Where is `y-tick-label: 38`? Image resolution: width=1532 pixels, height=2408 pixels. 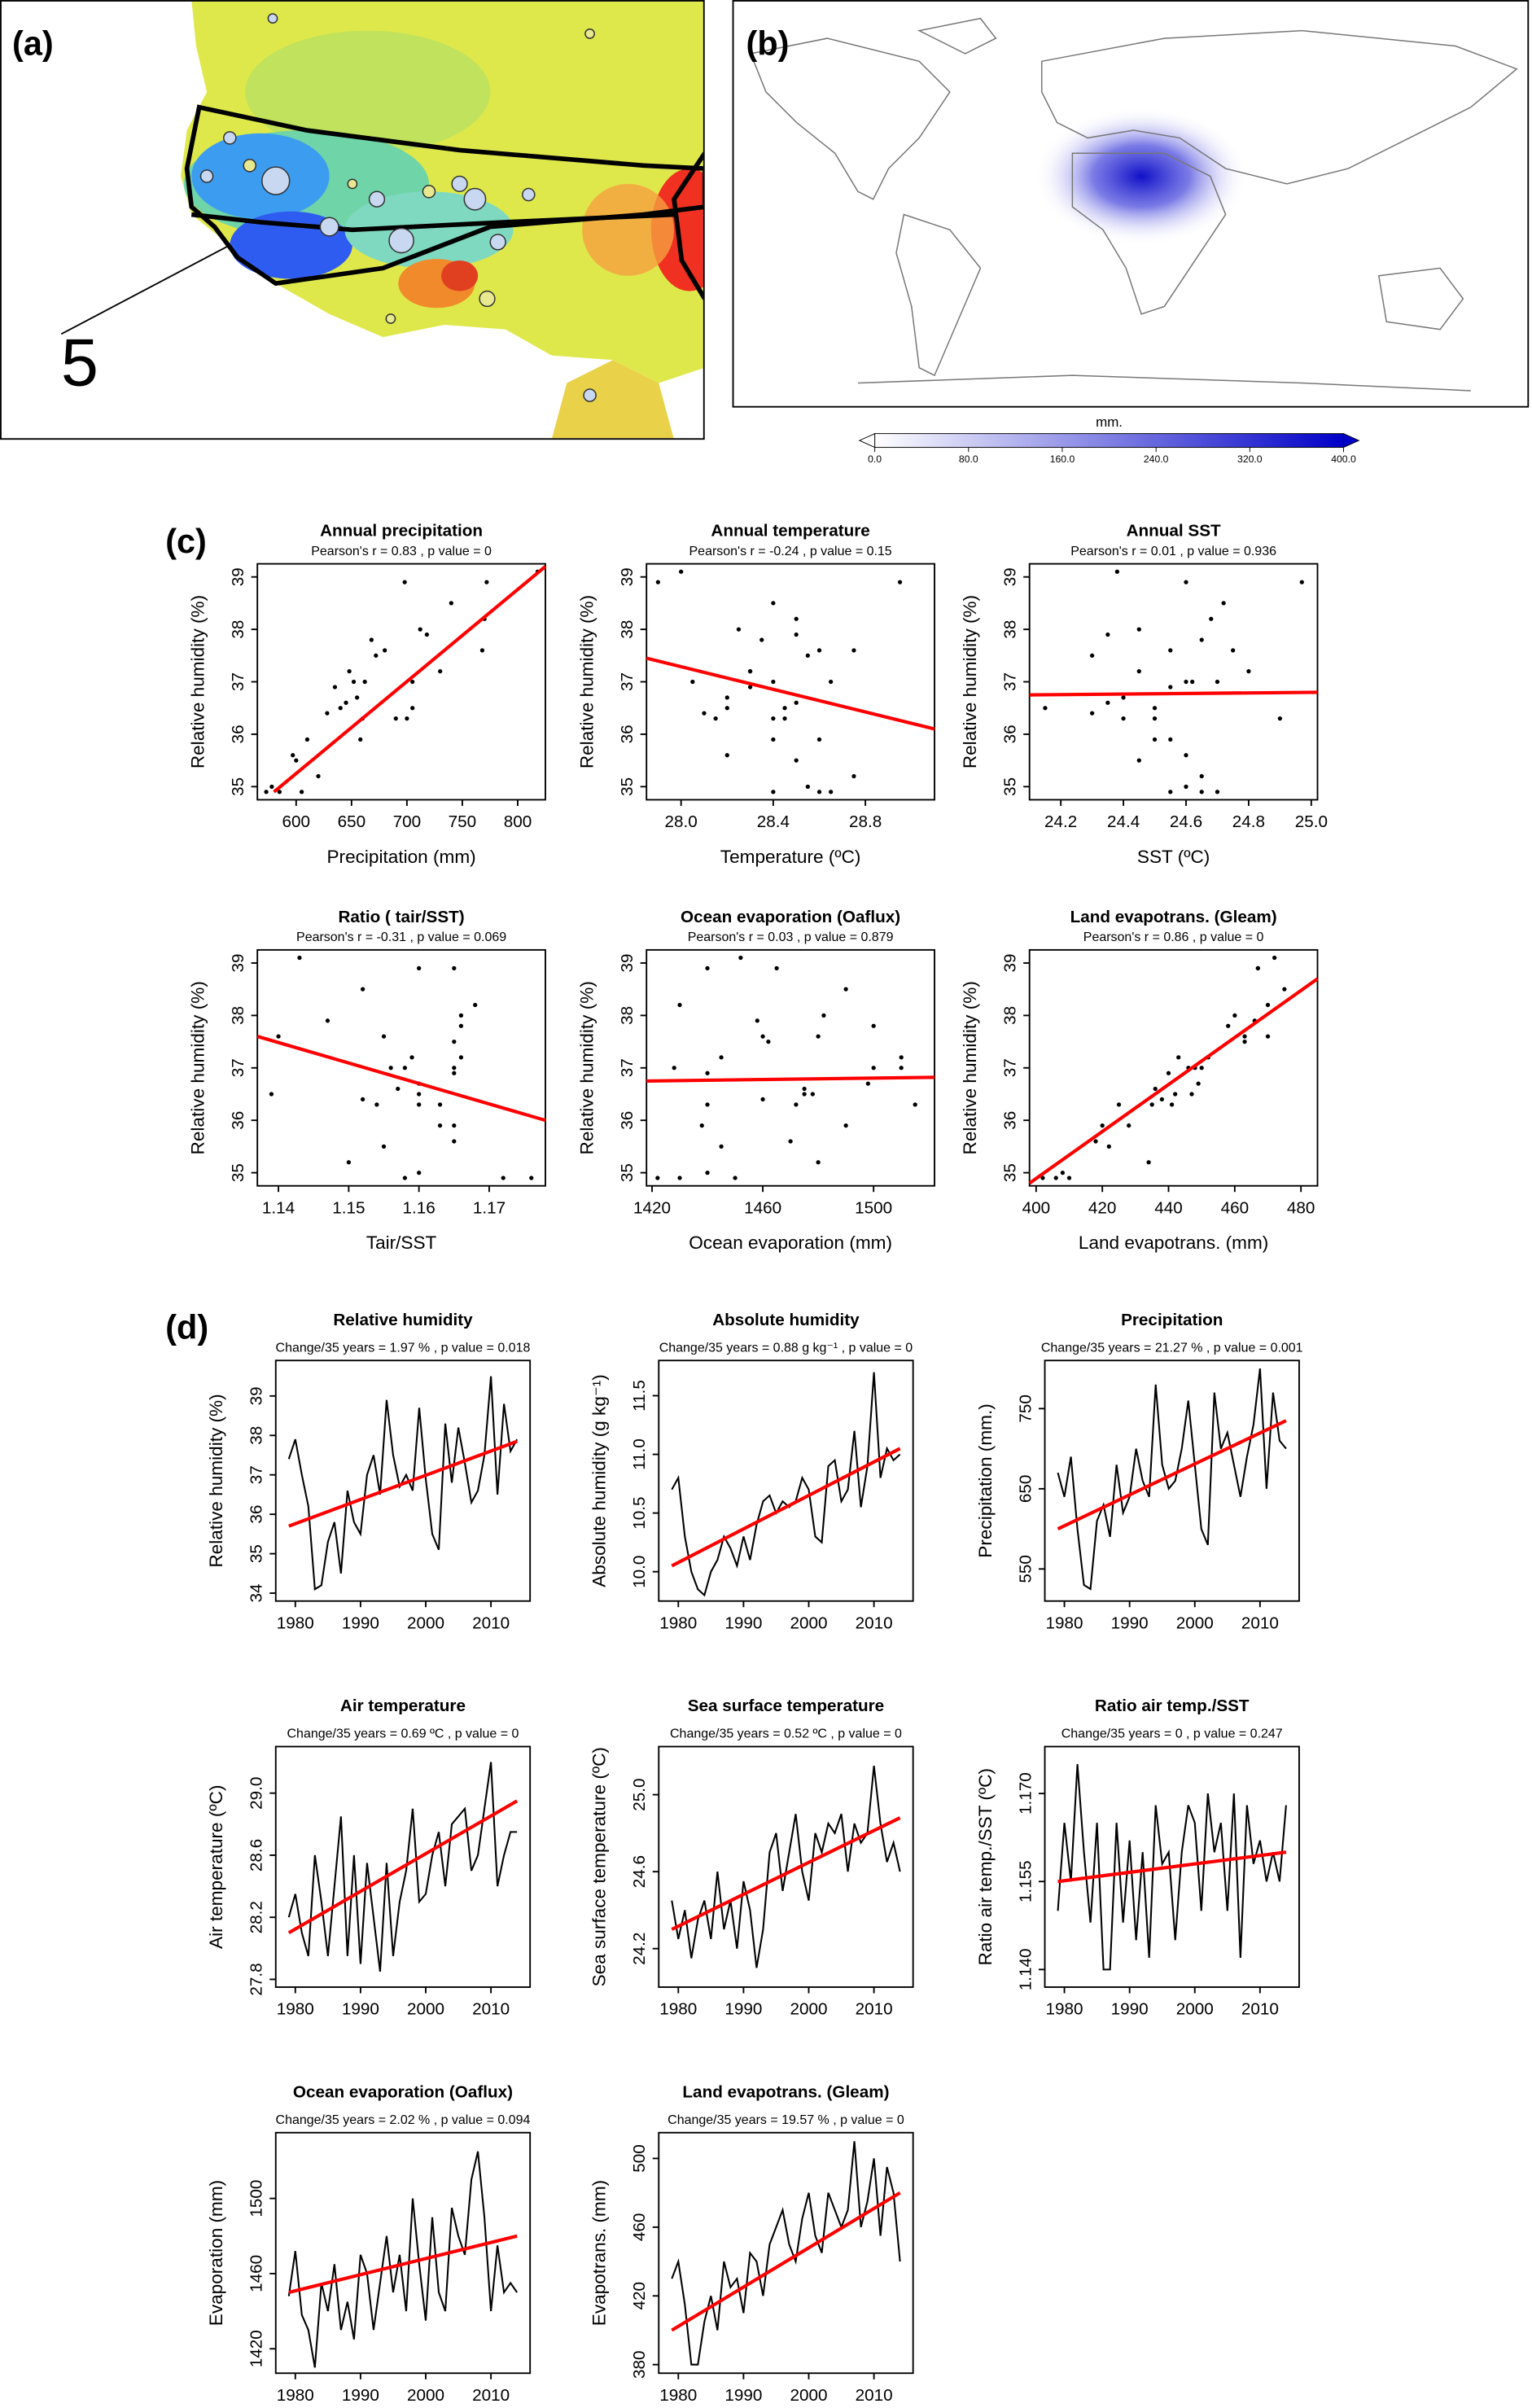
y-tick-label: 38 is located at coordinates (256, 1436).